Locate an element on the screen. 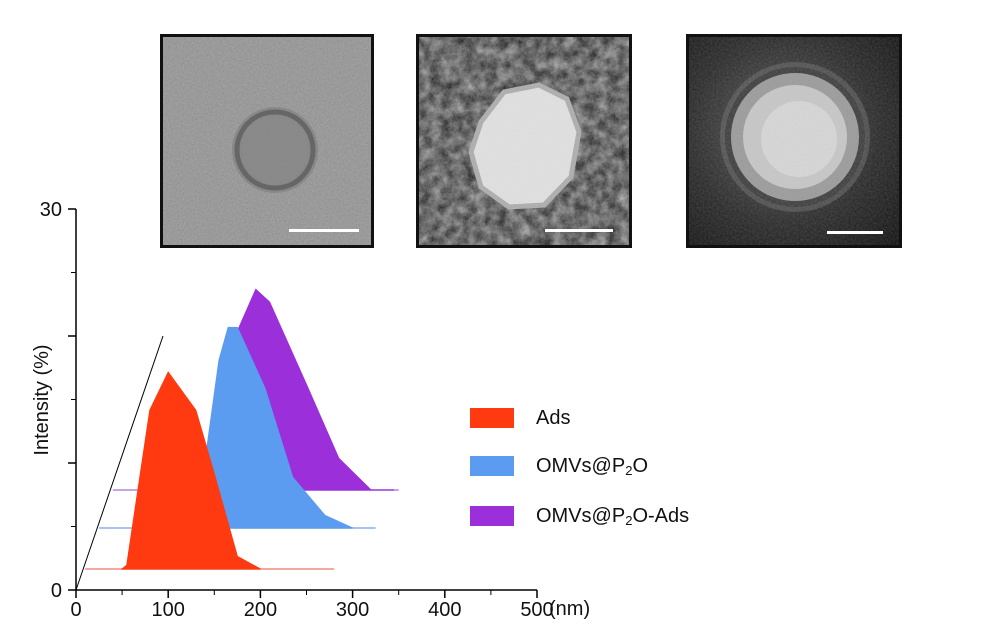 The width and height of the screenshot is (984, 632). x-tick-label-500: 500 is located at coordinates (536, 610).